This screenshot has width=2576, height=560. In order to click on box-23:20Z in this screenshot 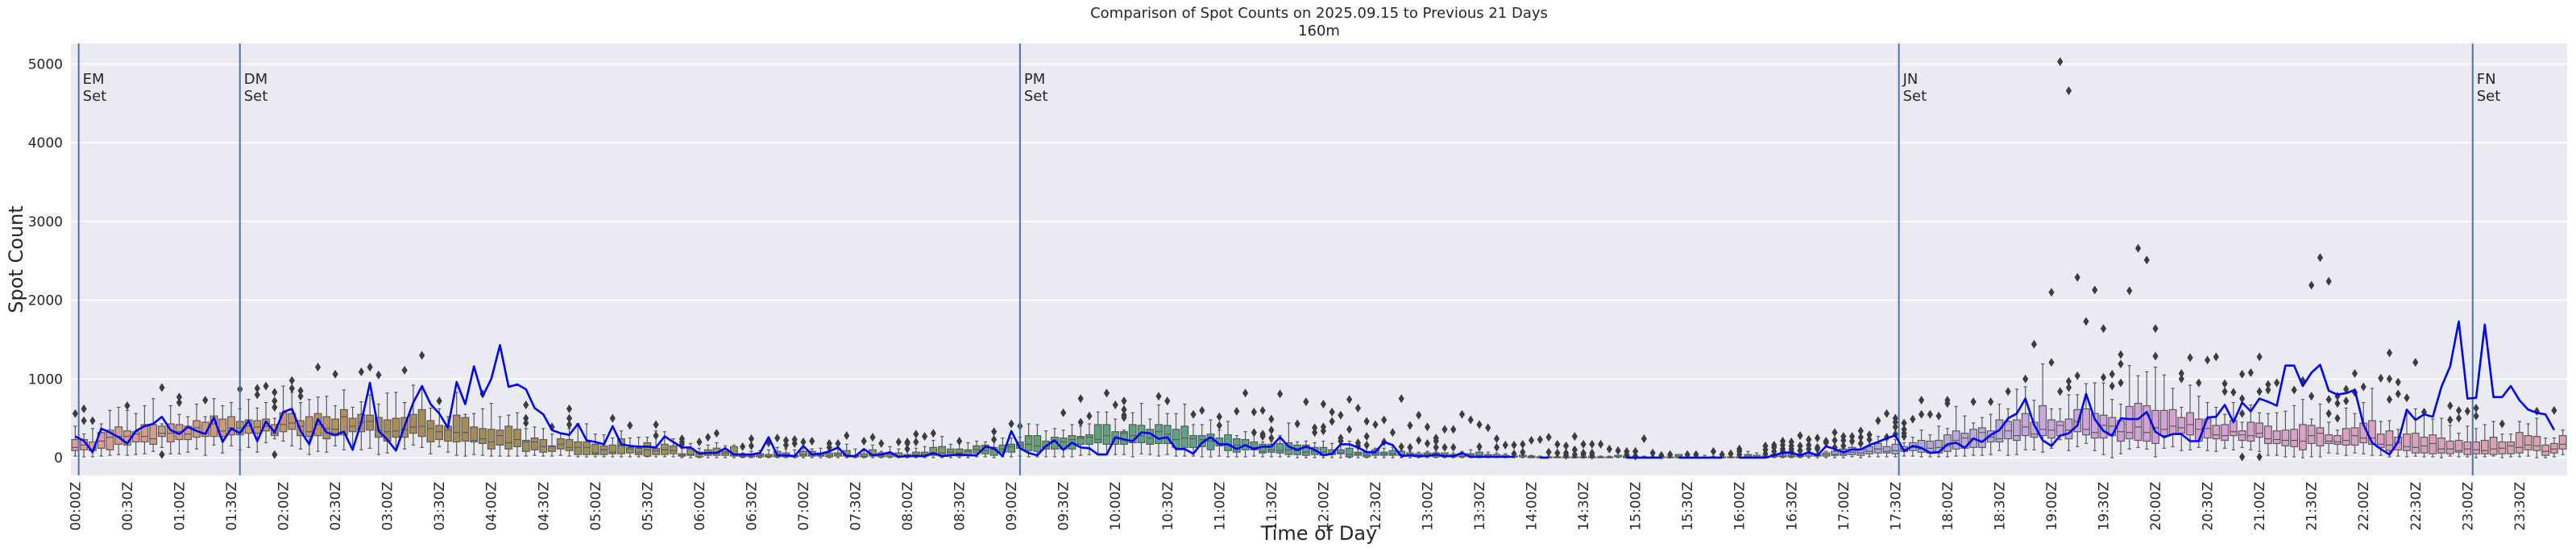, I will do `click(2502, 445)`.